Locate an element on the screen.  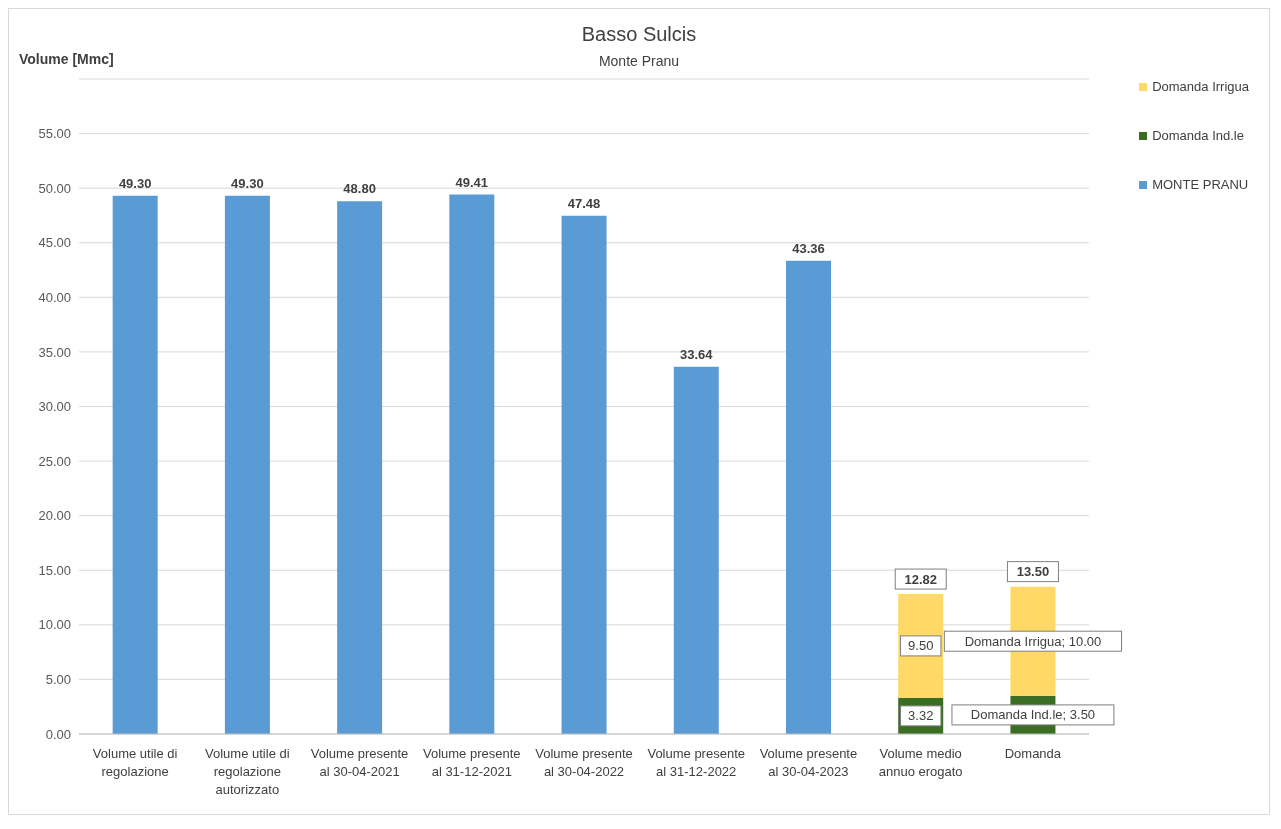
x-tick-label: Domanda is located at coordinates (1033, 753).